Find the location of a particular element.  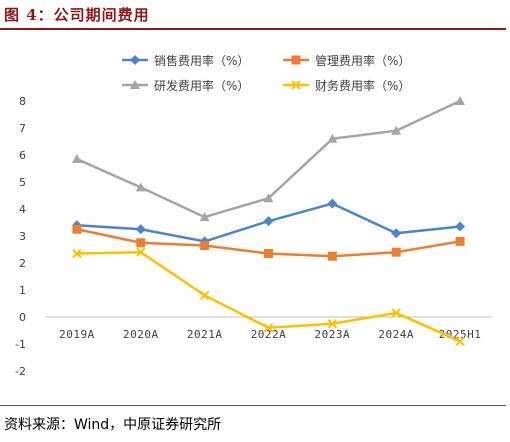

x-tick-label: 2019A is located at coordinates (77, 334).